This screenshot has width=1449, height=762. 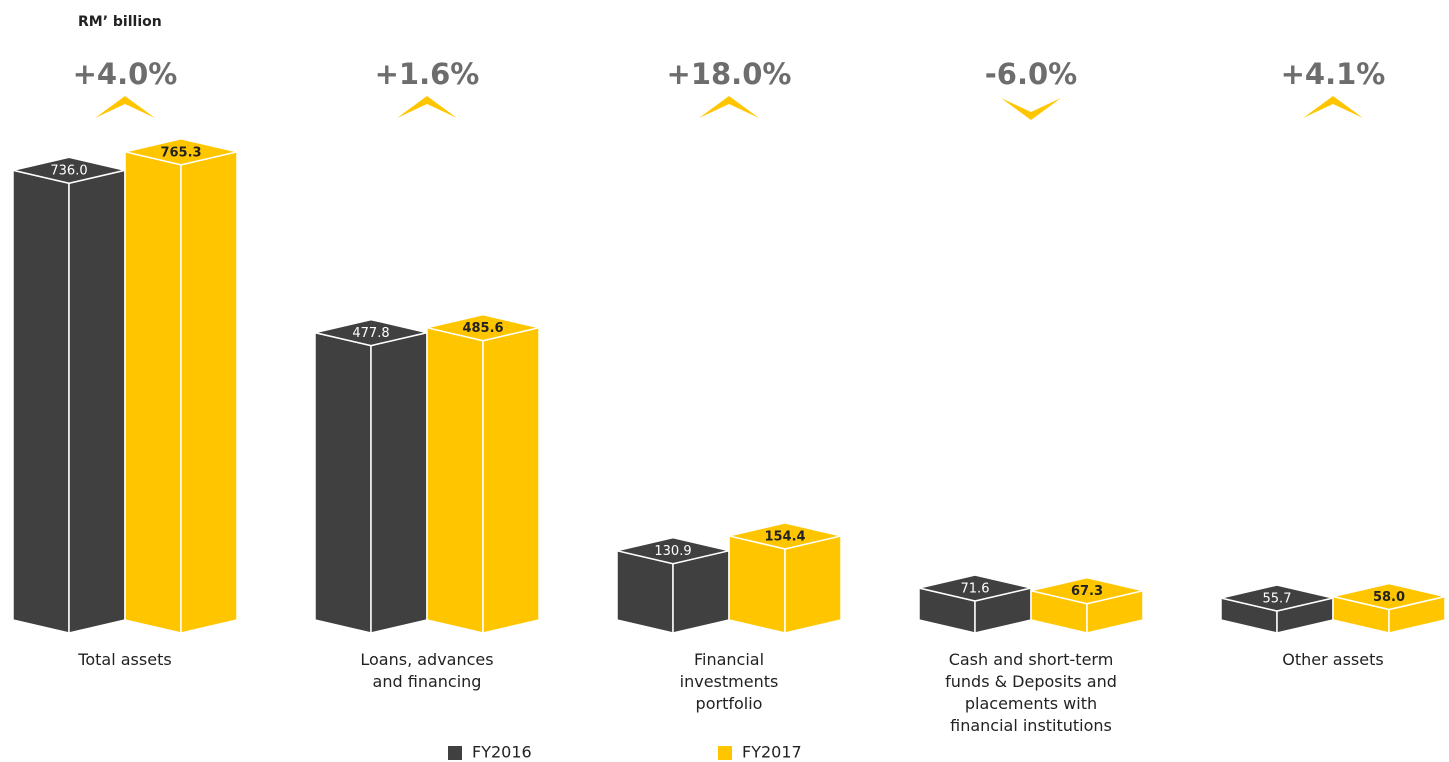 What do you see at coordinates (125, 74) in the screenshot?
I see `change-annotation: +4.0%` at bounding box center [125, 74].